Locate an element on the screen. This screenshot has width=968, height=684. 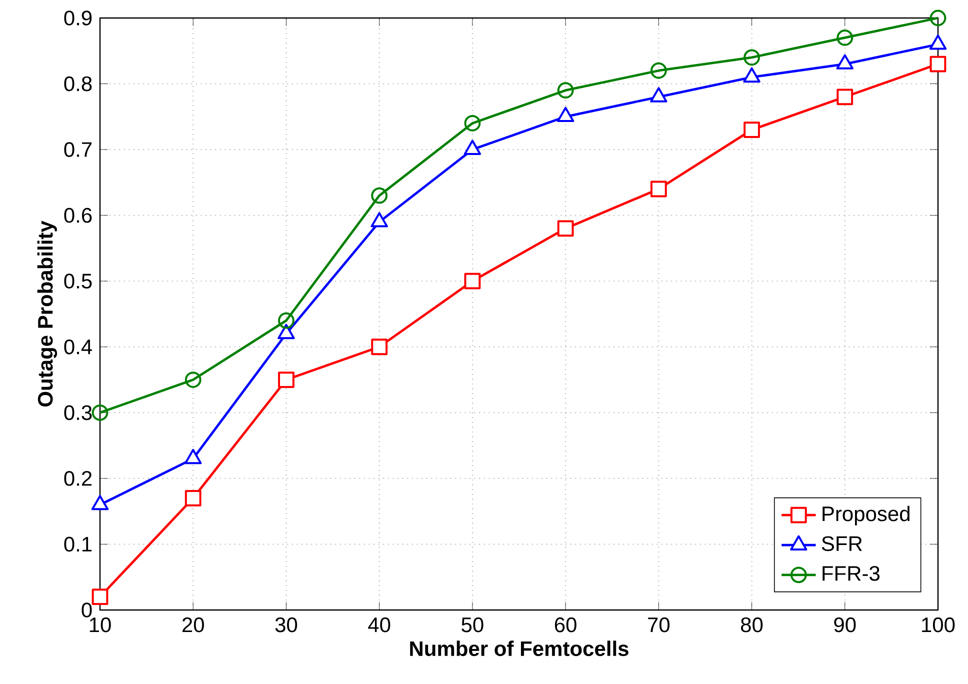
legend-label: Proposed is located at coordinates (866, 516).